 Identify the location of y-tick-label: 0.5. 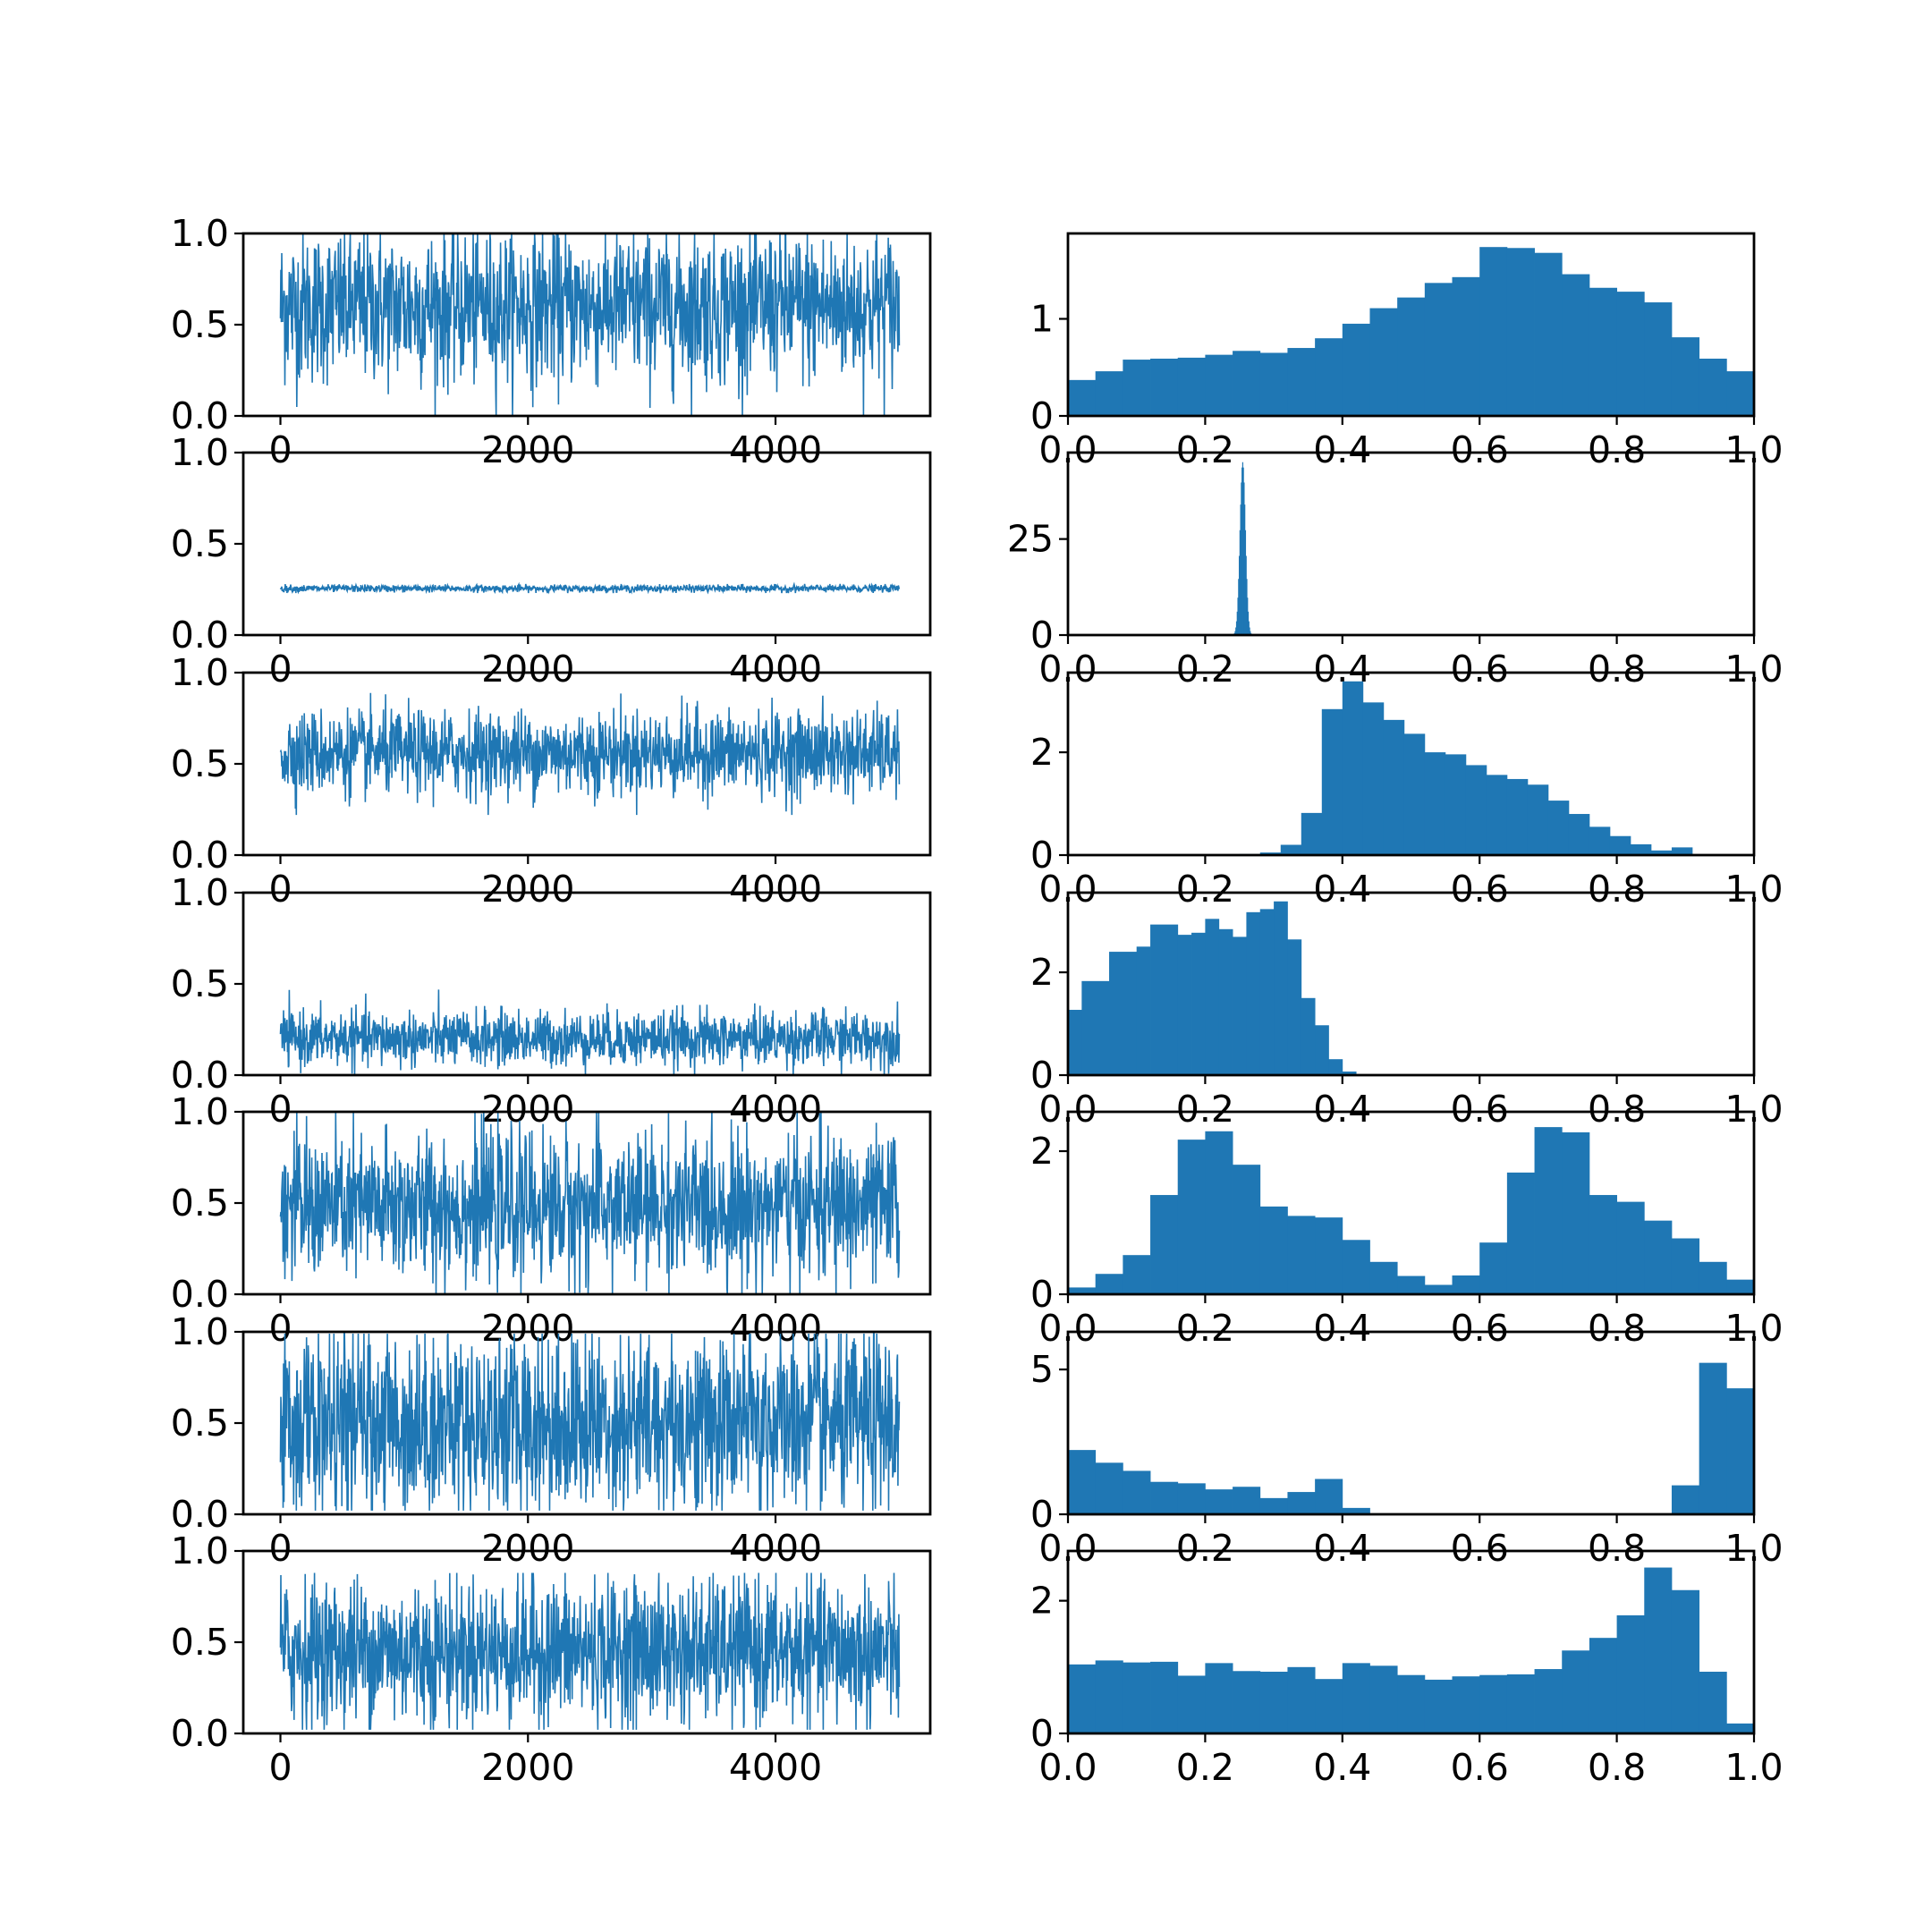
(200, 543).